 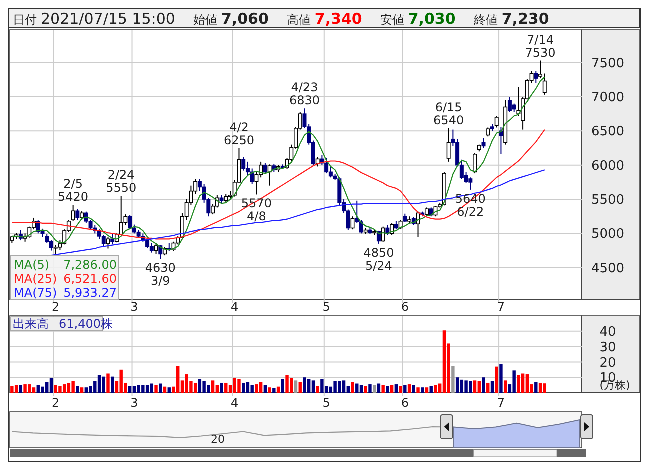 What do you see at coordinates (298, 20) in the screenshot?
I see `text: 高値` at bounding box center [298, 20].